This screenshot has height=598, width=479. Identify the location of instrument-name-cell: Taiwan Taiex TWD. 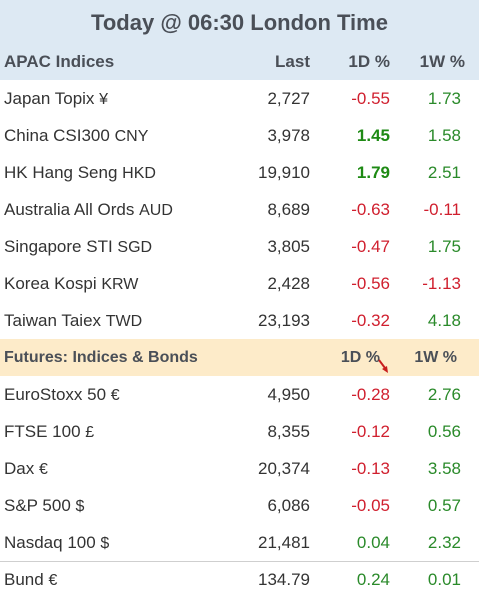
(116, 321).